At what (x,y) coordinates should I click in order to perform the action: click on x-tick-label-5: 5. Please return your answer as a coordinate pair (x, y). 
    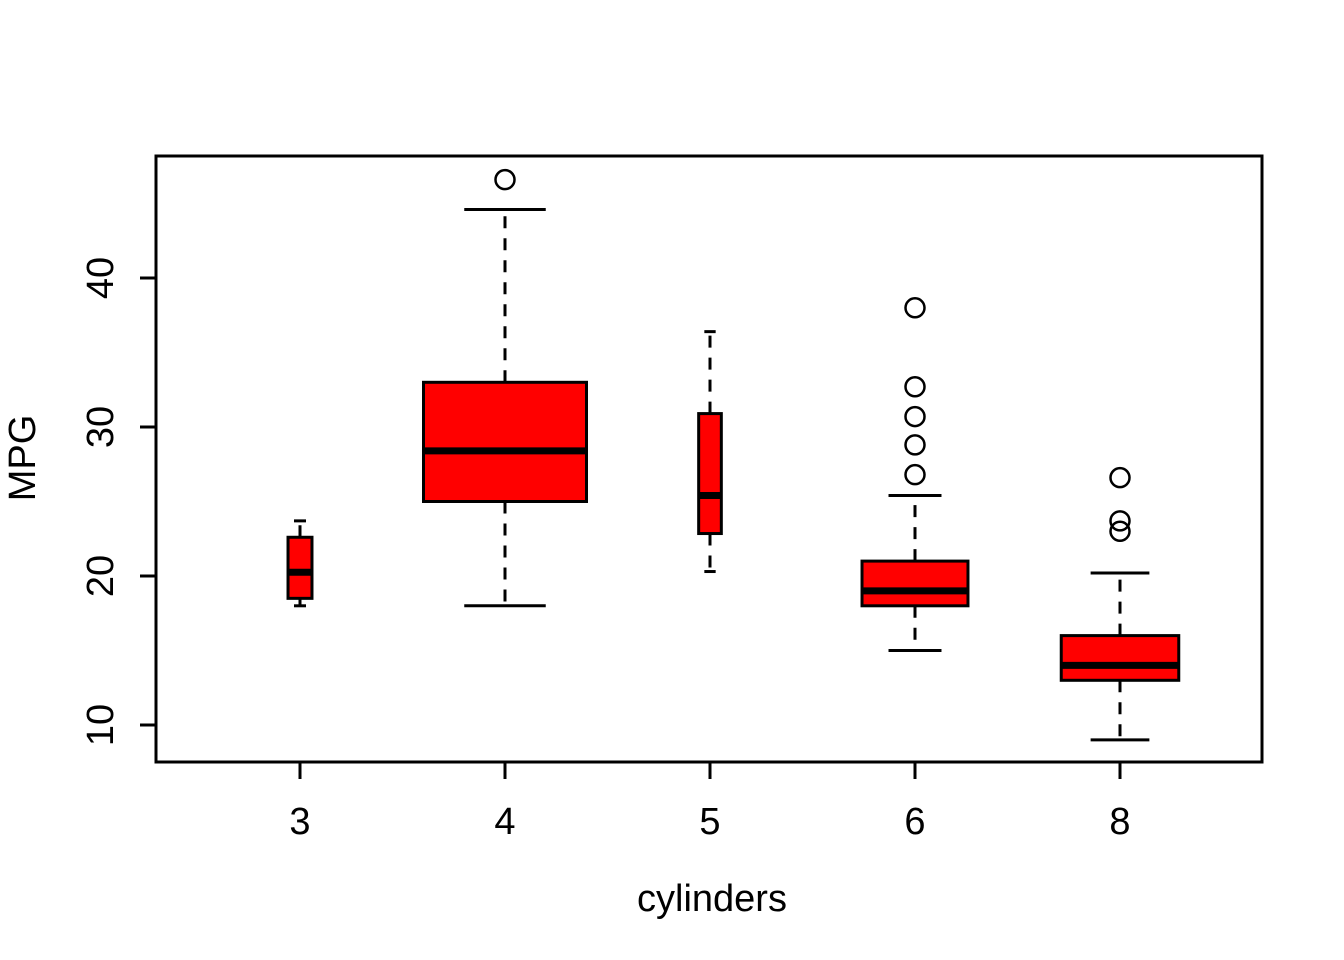
    Looking at the image, I should click on (710, 822).